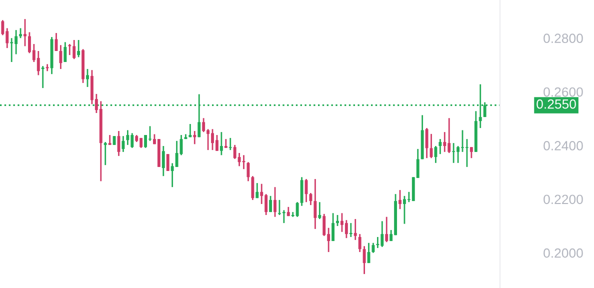  I want to click on ref-line-label: 0.2550, so click(556, 104).